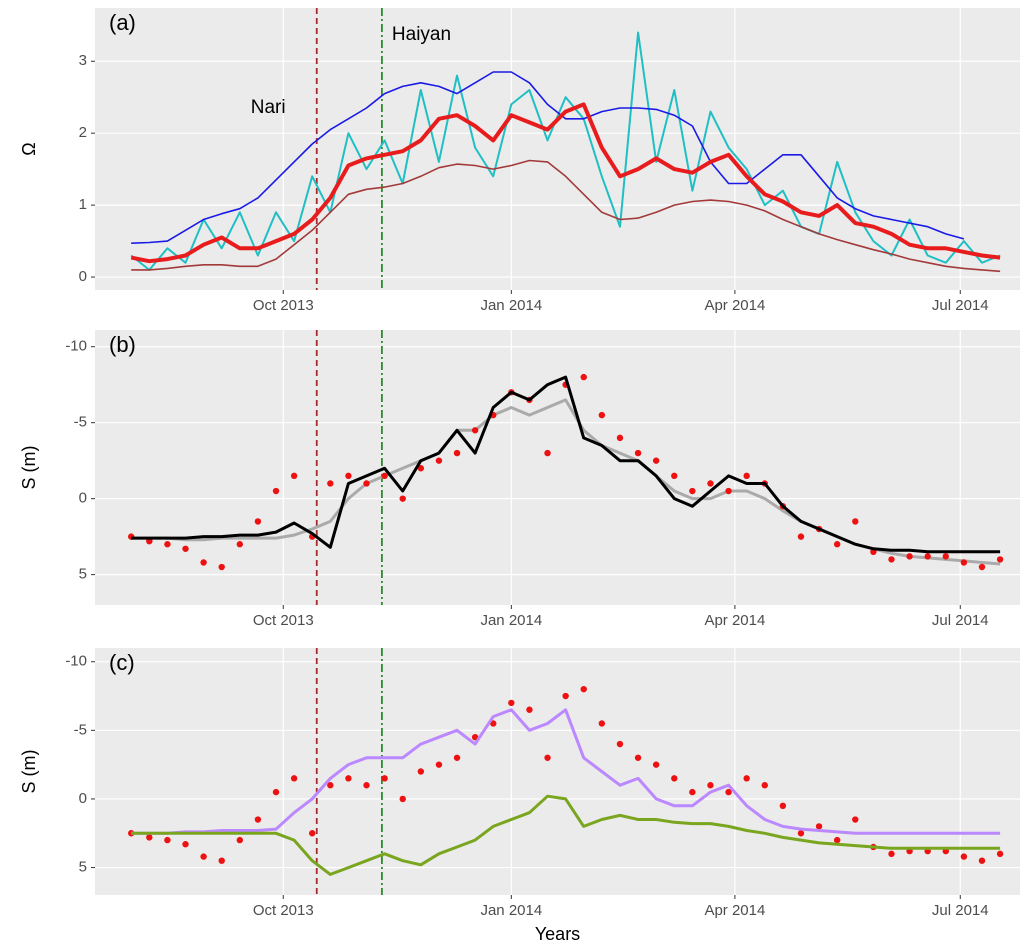  I want to click on y-tick-label: 2, so click(83, 132).